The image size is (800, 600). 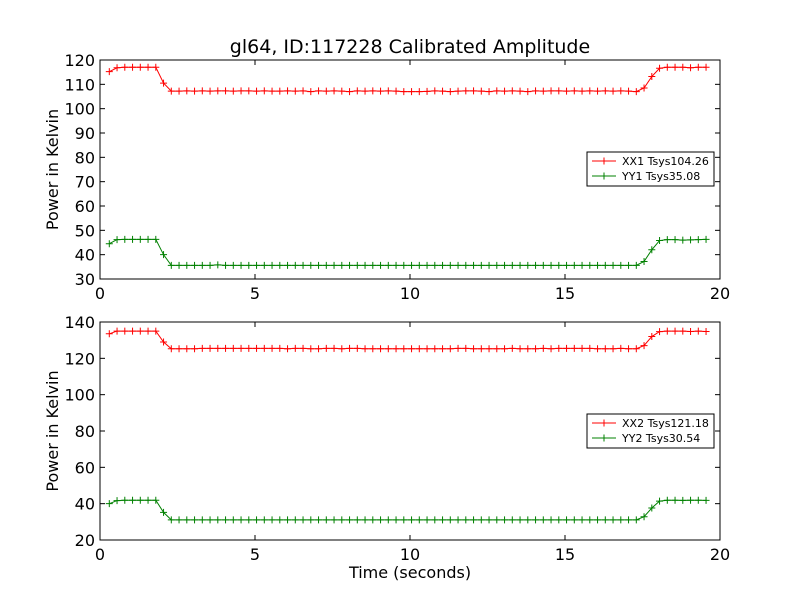 I want to click on legend-label: YY1 Tsys35.08, so click(x=660, y=176).